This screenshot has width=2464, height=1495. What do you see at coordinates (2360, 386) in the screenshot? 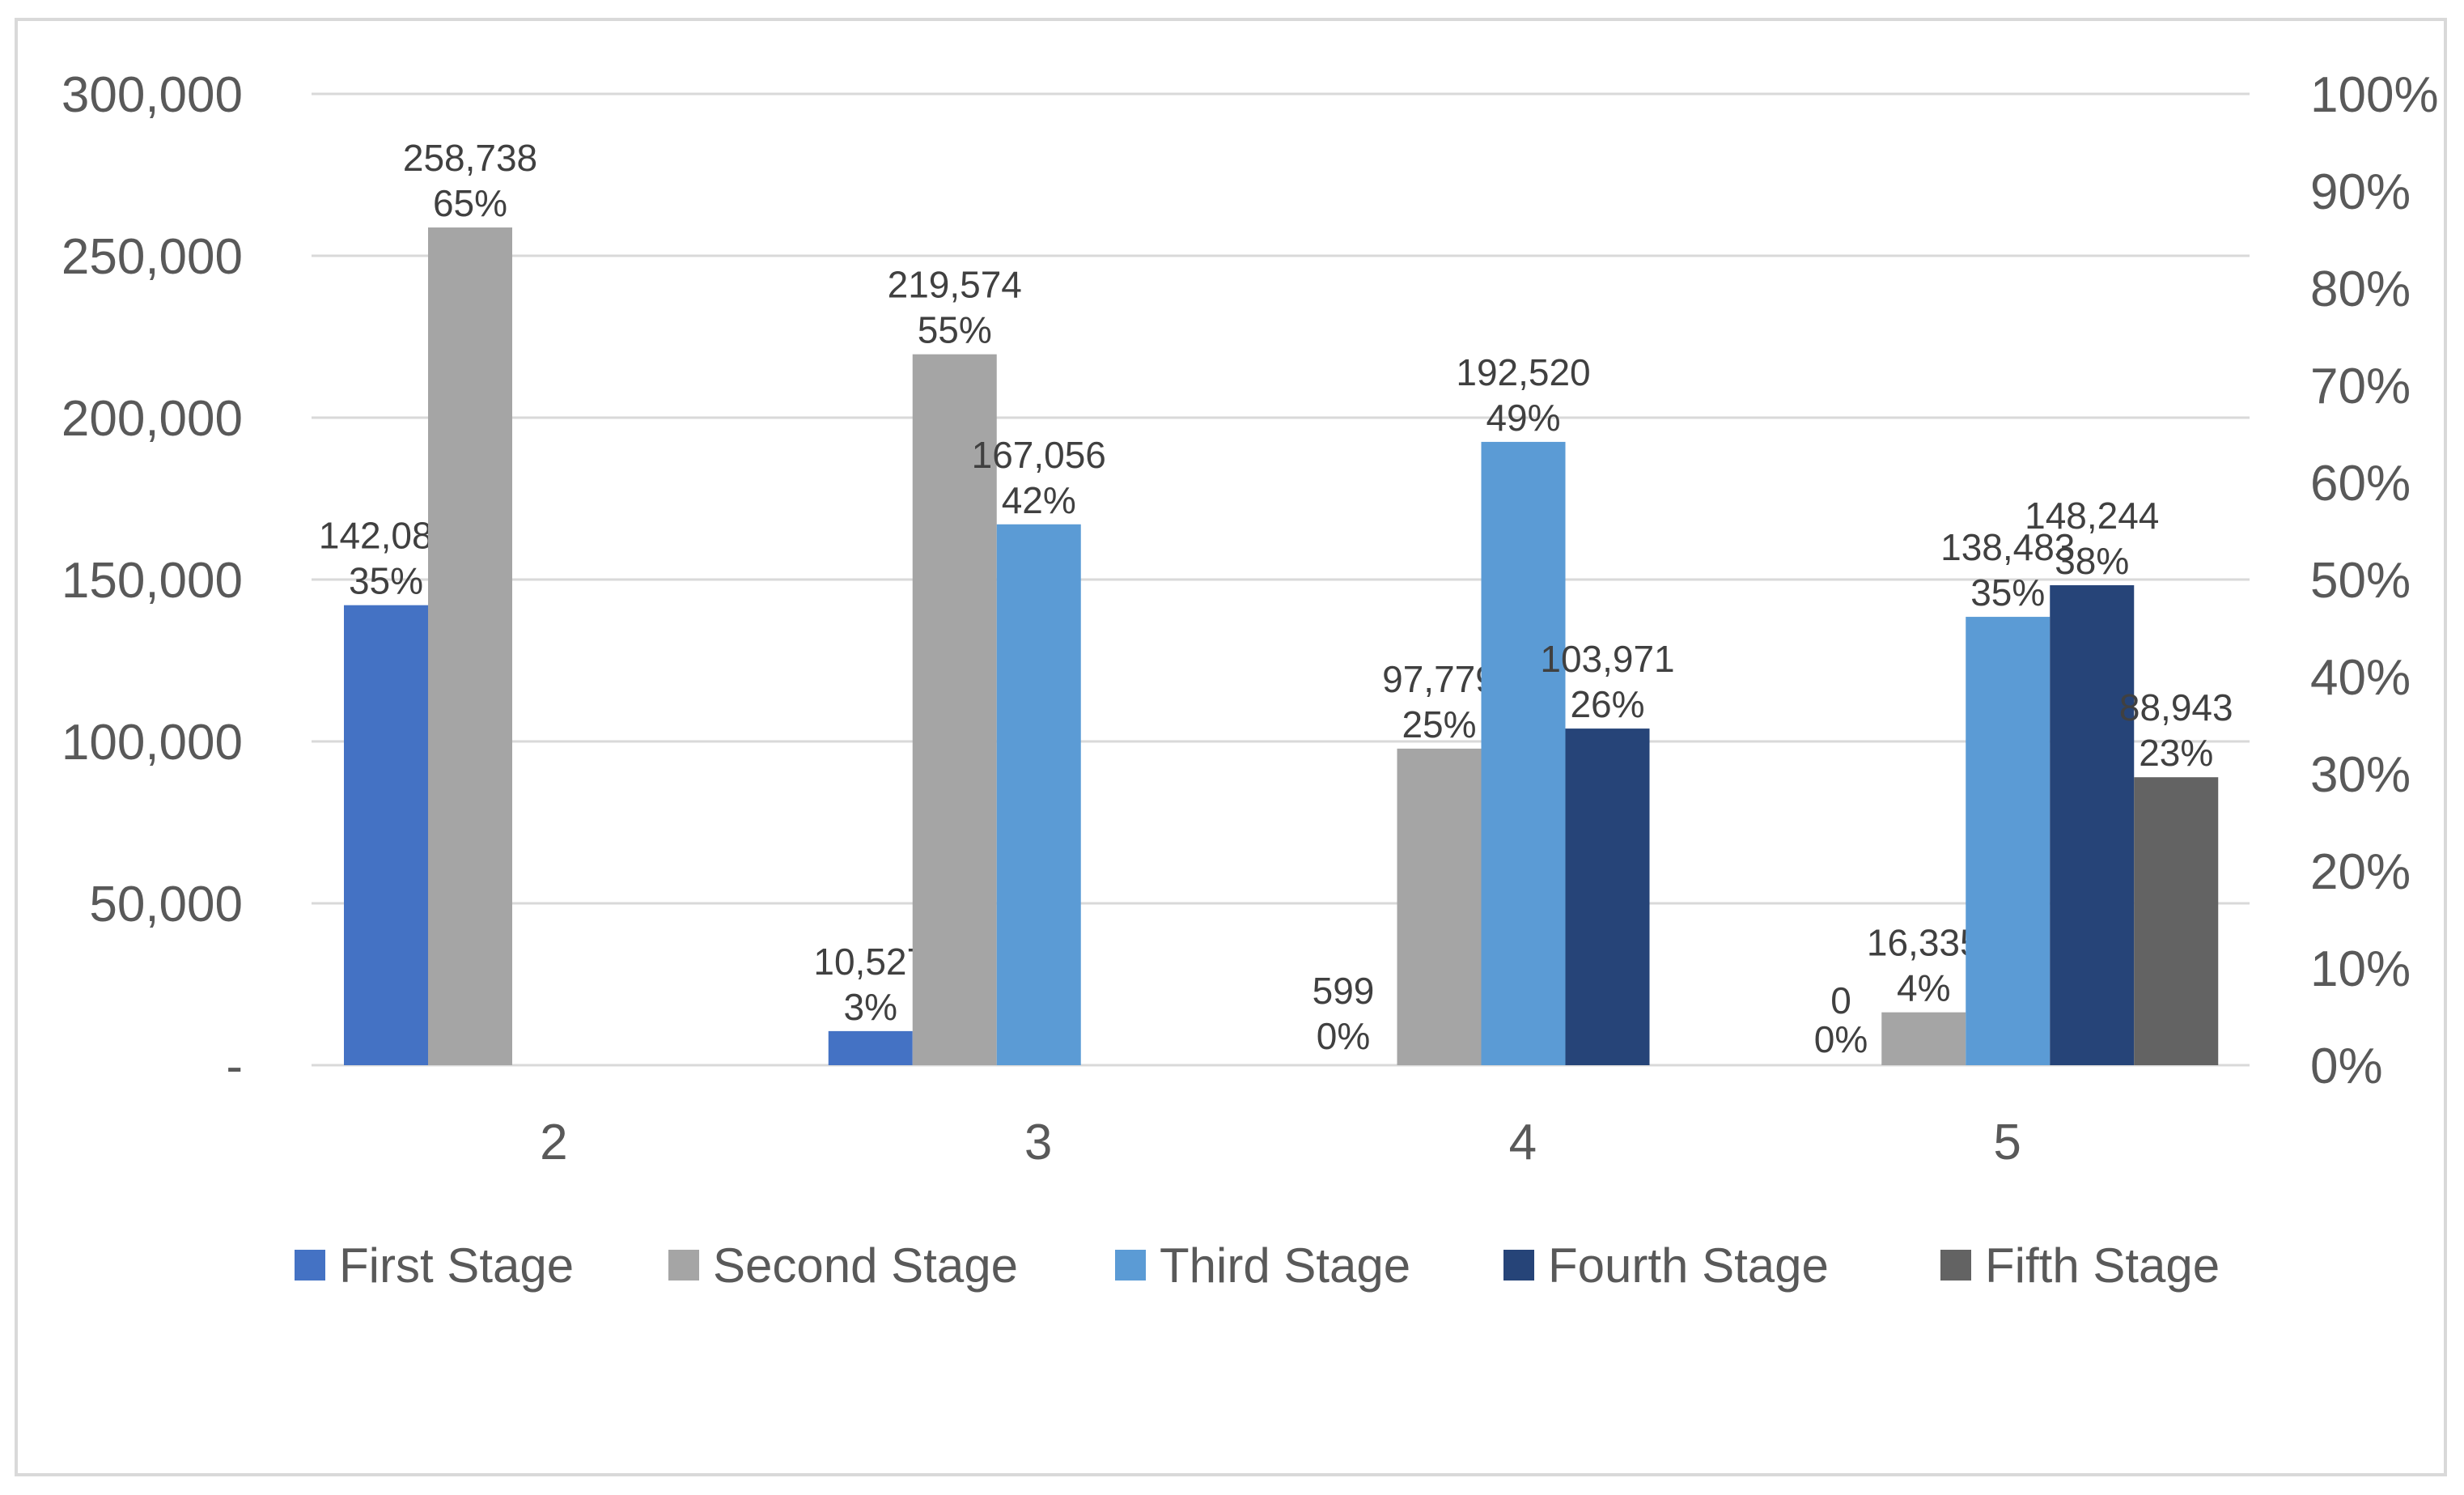
I see `y2-axis-tick-label: 70%` at bounding box center [2360, 386].